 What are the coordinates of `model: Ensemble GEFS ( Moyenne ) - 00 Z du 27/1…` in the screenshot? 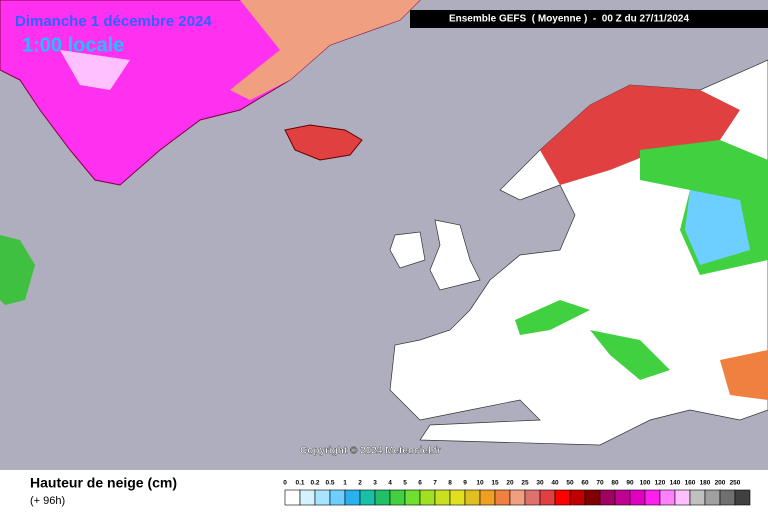 It's located at (569, 19).